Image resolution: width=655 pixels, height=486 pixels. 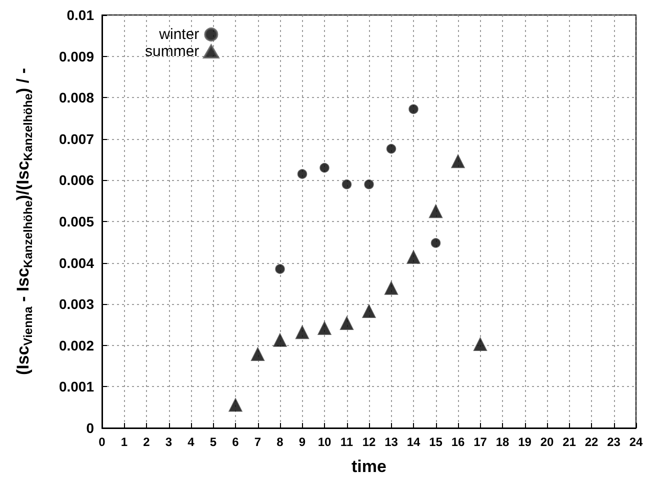 I want to click on x-tick-label: 6, so click(x=236, y=442).